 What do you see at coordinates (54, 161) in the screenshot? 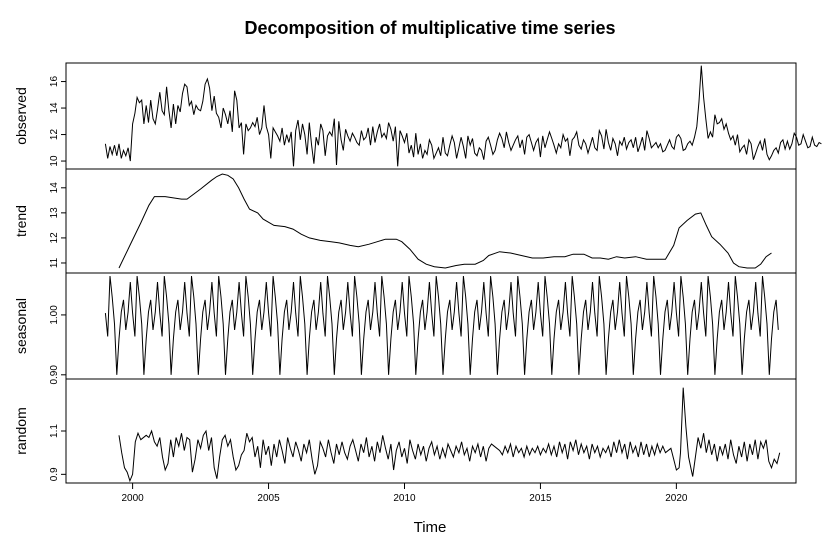
I see `observed-ytick-label-0: 10` at bounding box center [54, 161].